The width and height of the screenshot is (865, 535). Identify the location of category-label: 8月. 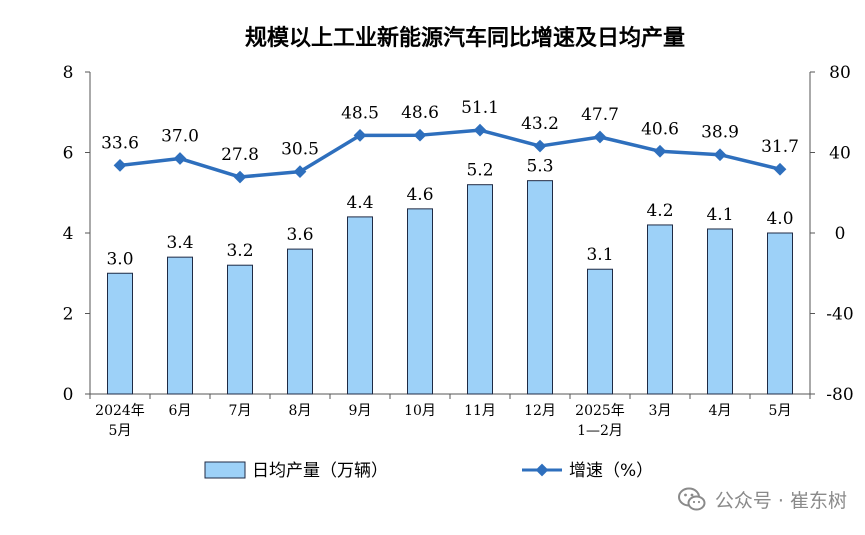
(300, 411).